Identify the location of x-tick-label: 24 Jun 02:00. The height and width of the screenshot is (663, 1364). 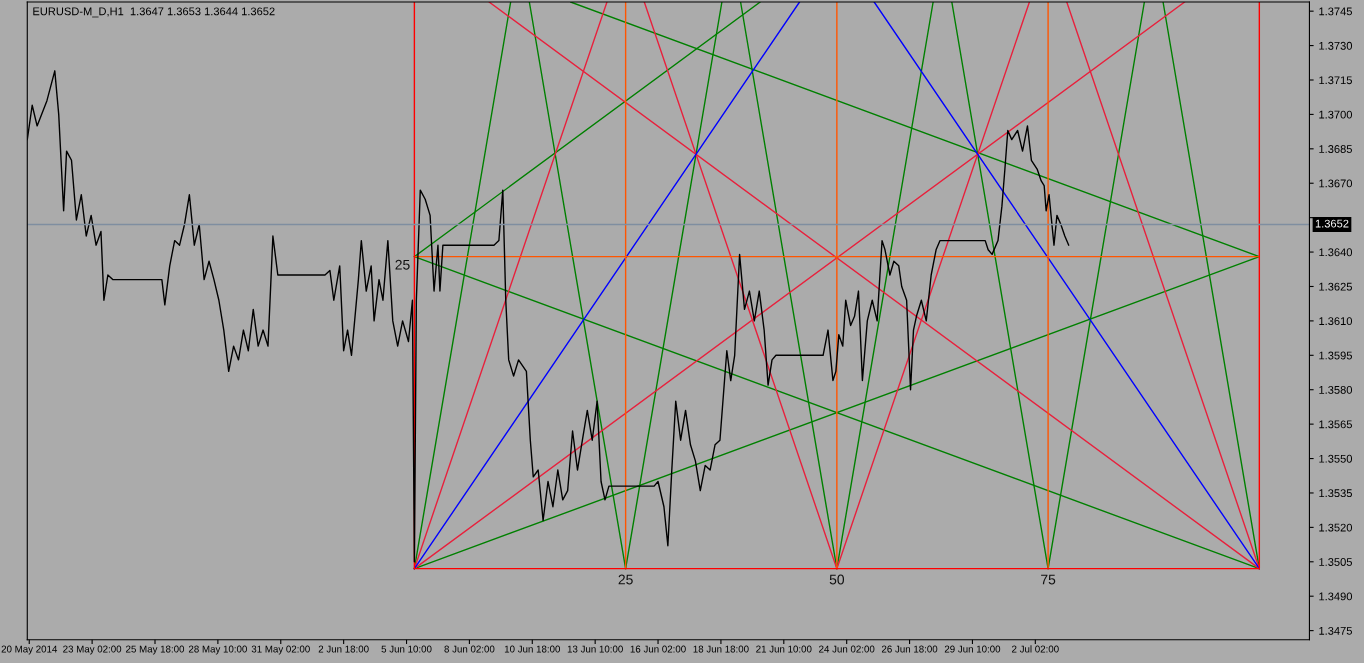
(847, 649).